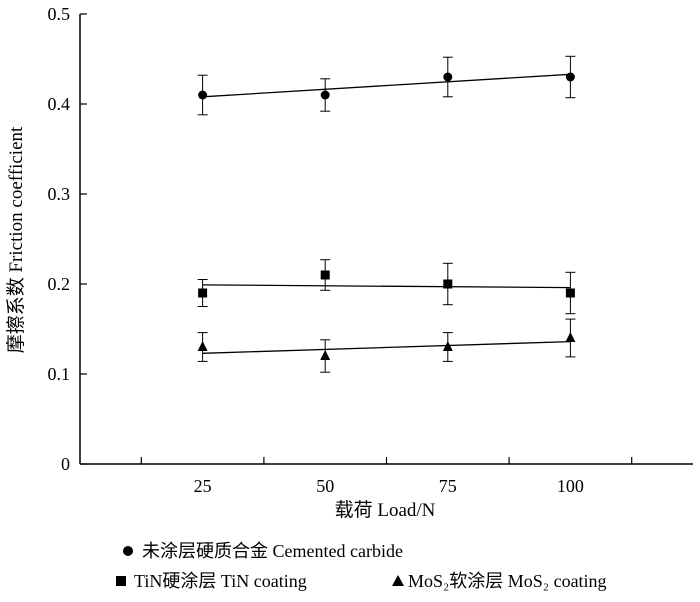 The width and height of the screenshot is (700, 602). Describe the element at coordinates (203, 486) in the screenshot. I see `x-tick-label: 25` at that location.